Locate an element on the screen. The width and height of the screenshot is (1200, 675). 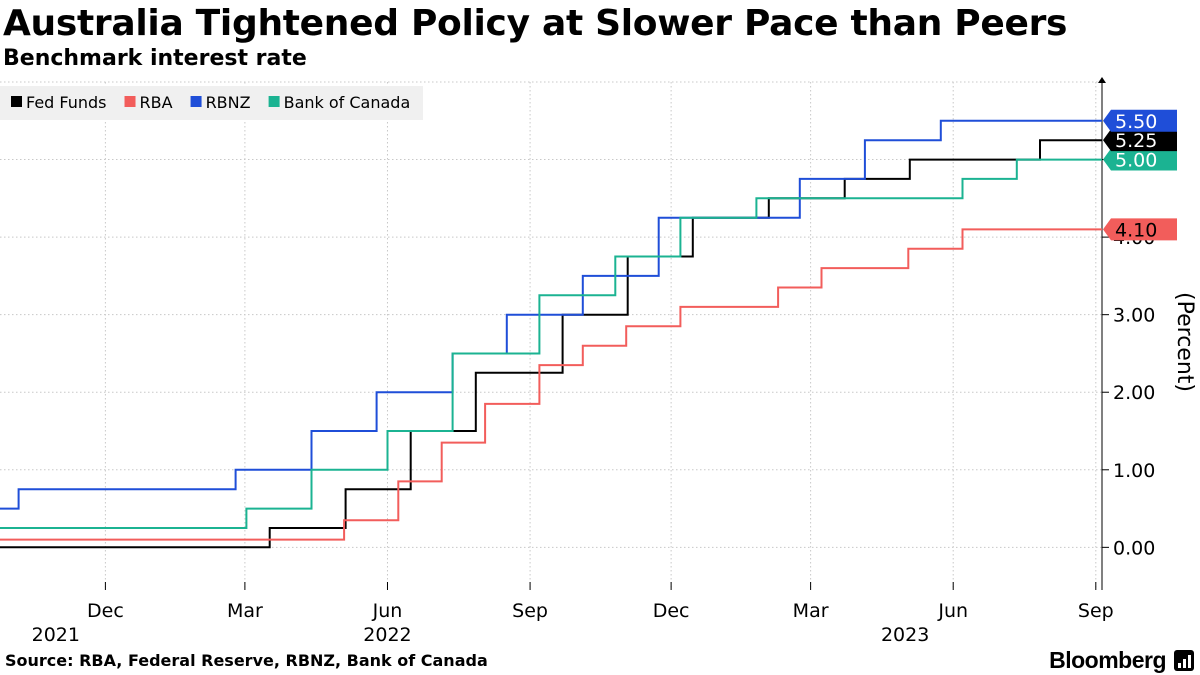
y-tick-label: 1.00 is located at coordinates (1134, 471).